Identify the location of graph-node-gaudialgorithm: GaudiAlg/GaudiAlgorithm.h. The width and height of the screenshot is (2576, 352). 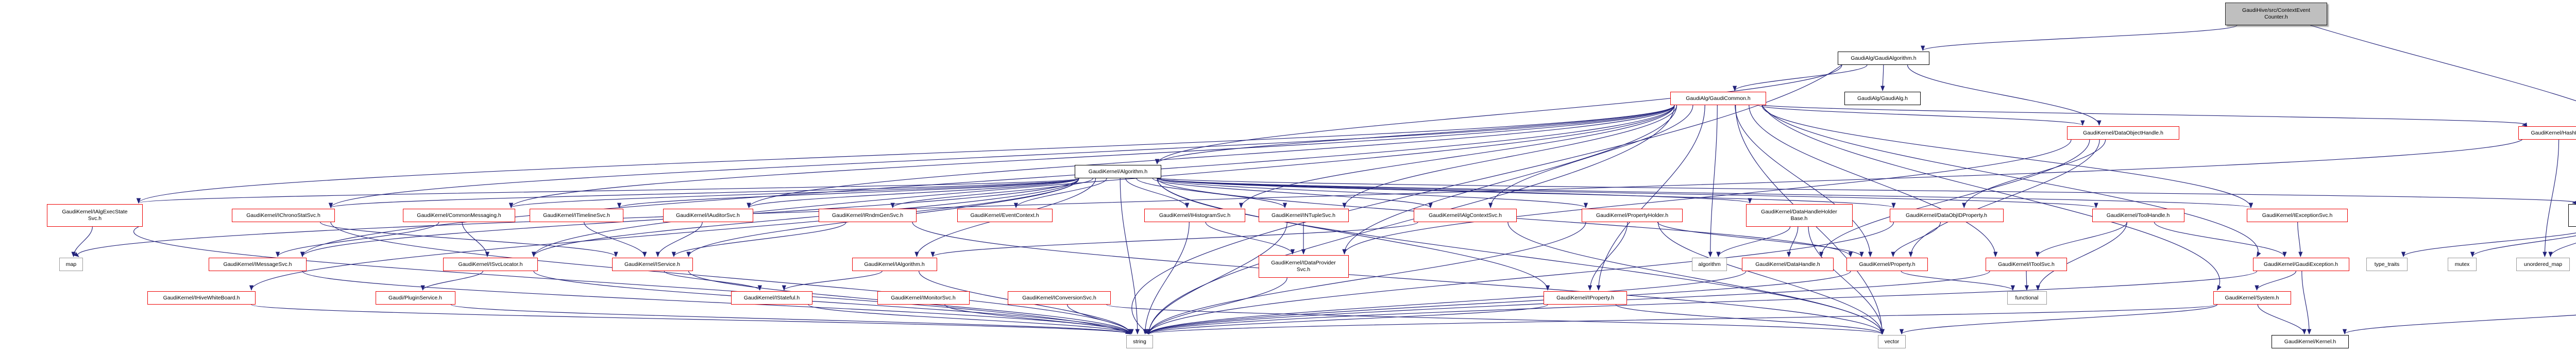
(1883, 59).